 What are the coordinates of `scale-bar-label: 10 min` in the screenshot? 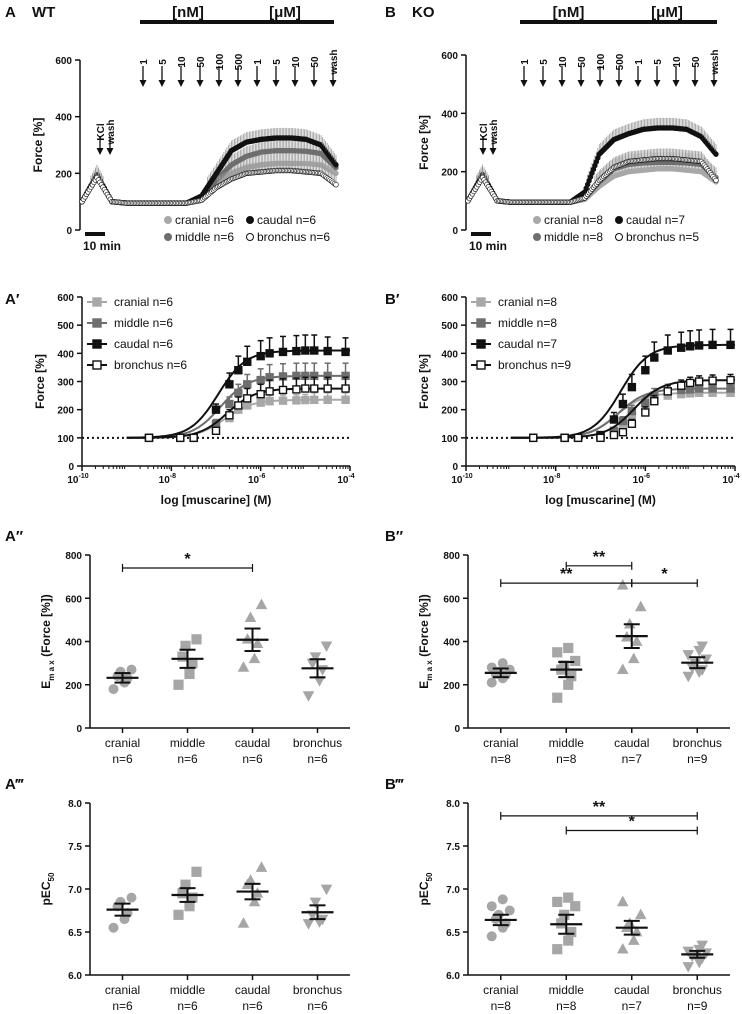 It's located at (102, 246).